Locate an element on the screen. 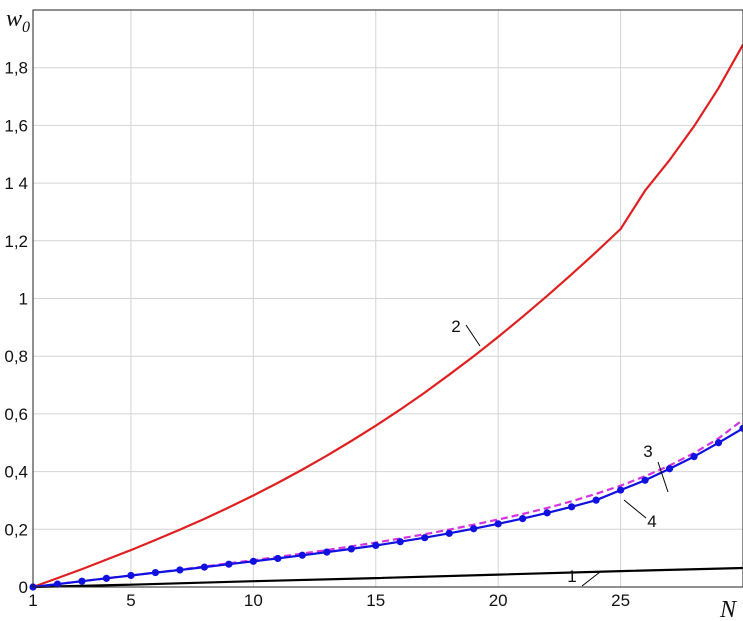 This screenshot has width=743, height=621. x-axis-label: N is located at coordinates (728, 609).